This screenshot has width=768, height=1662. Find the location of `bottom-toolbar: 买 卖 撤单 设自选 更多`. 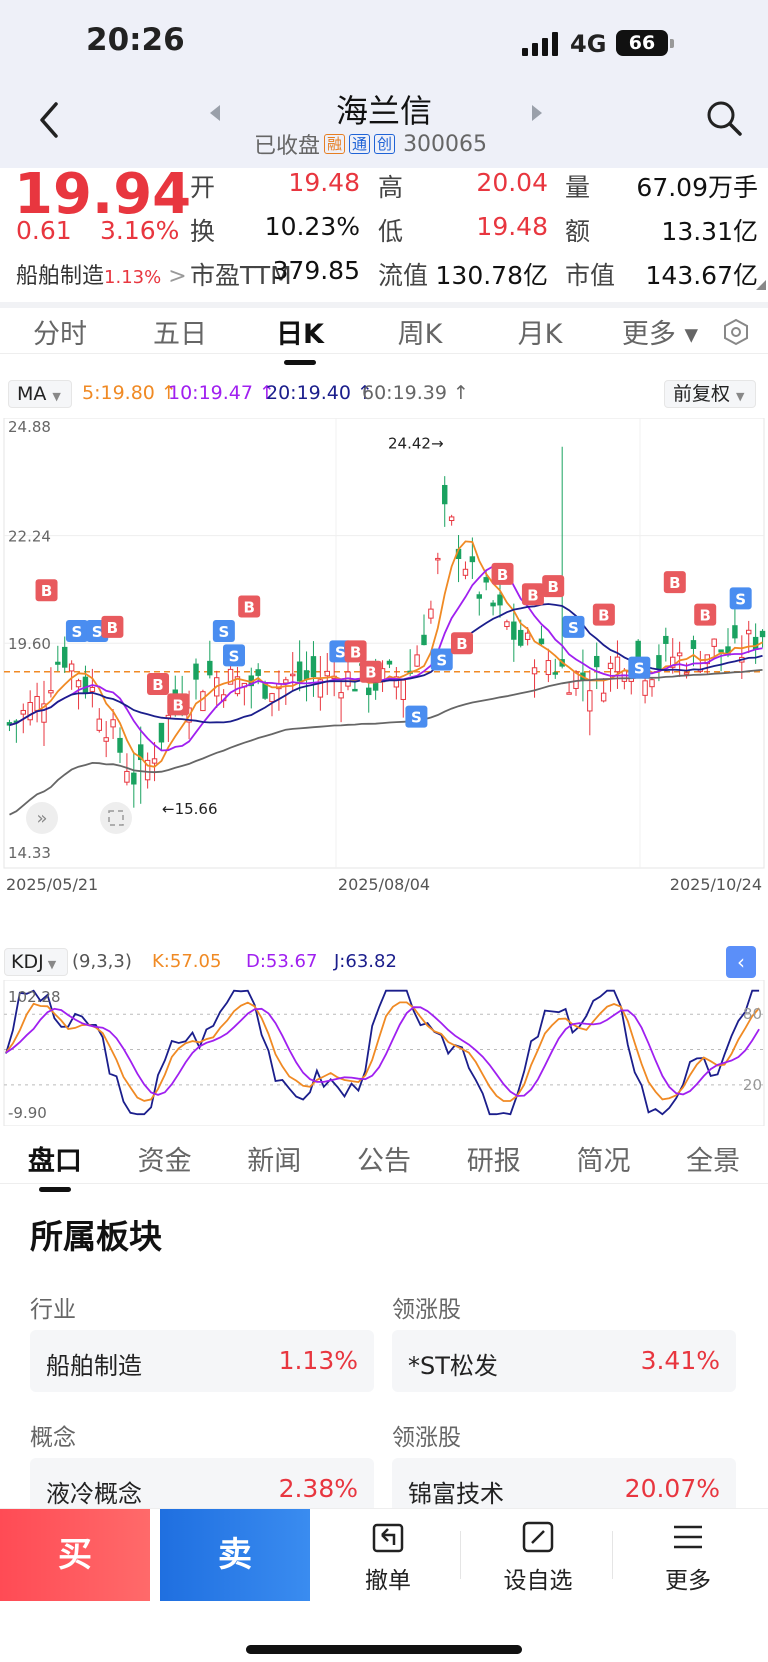

bottom-toolbar: 买 卖 撤单 设自选 更多 is located at coordinates (384, 1585).